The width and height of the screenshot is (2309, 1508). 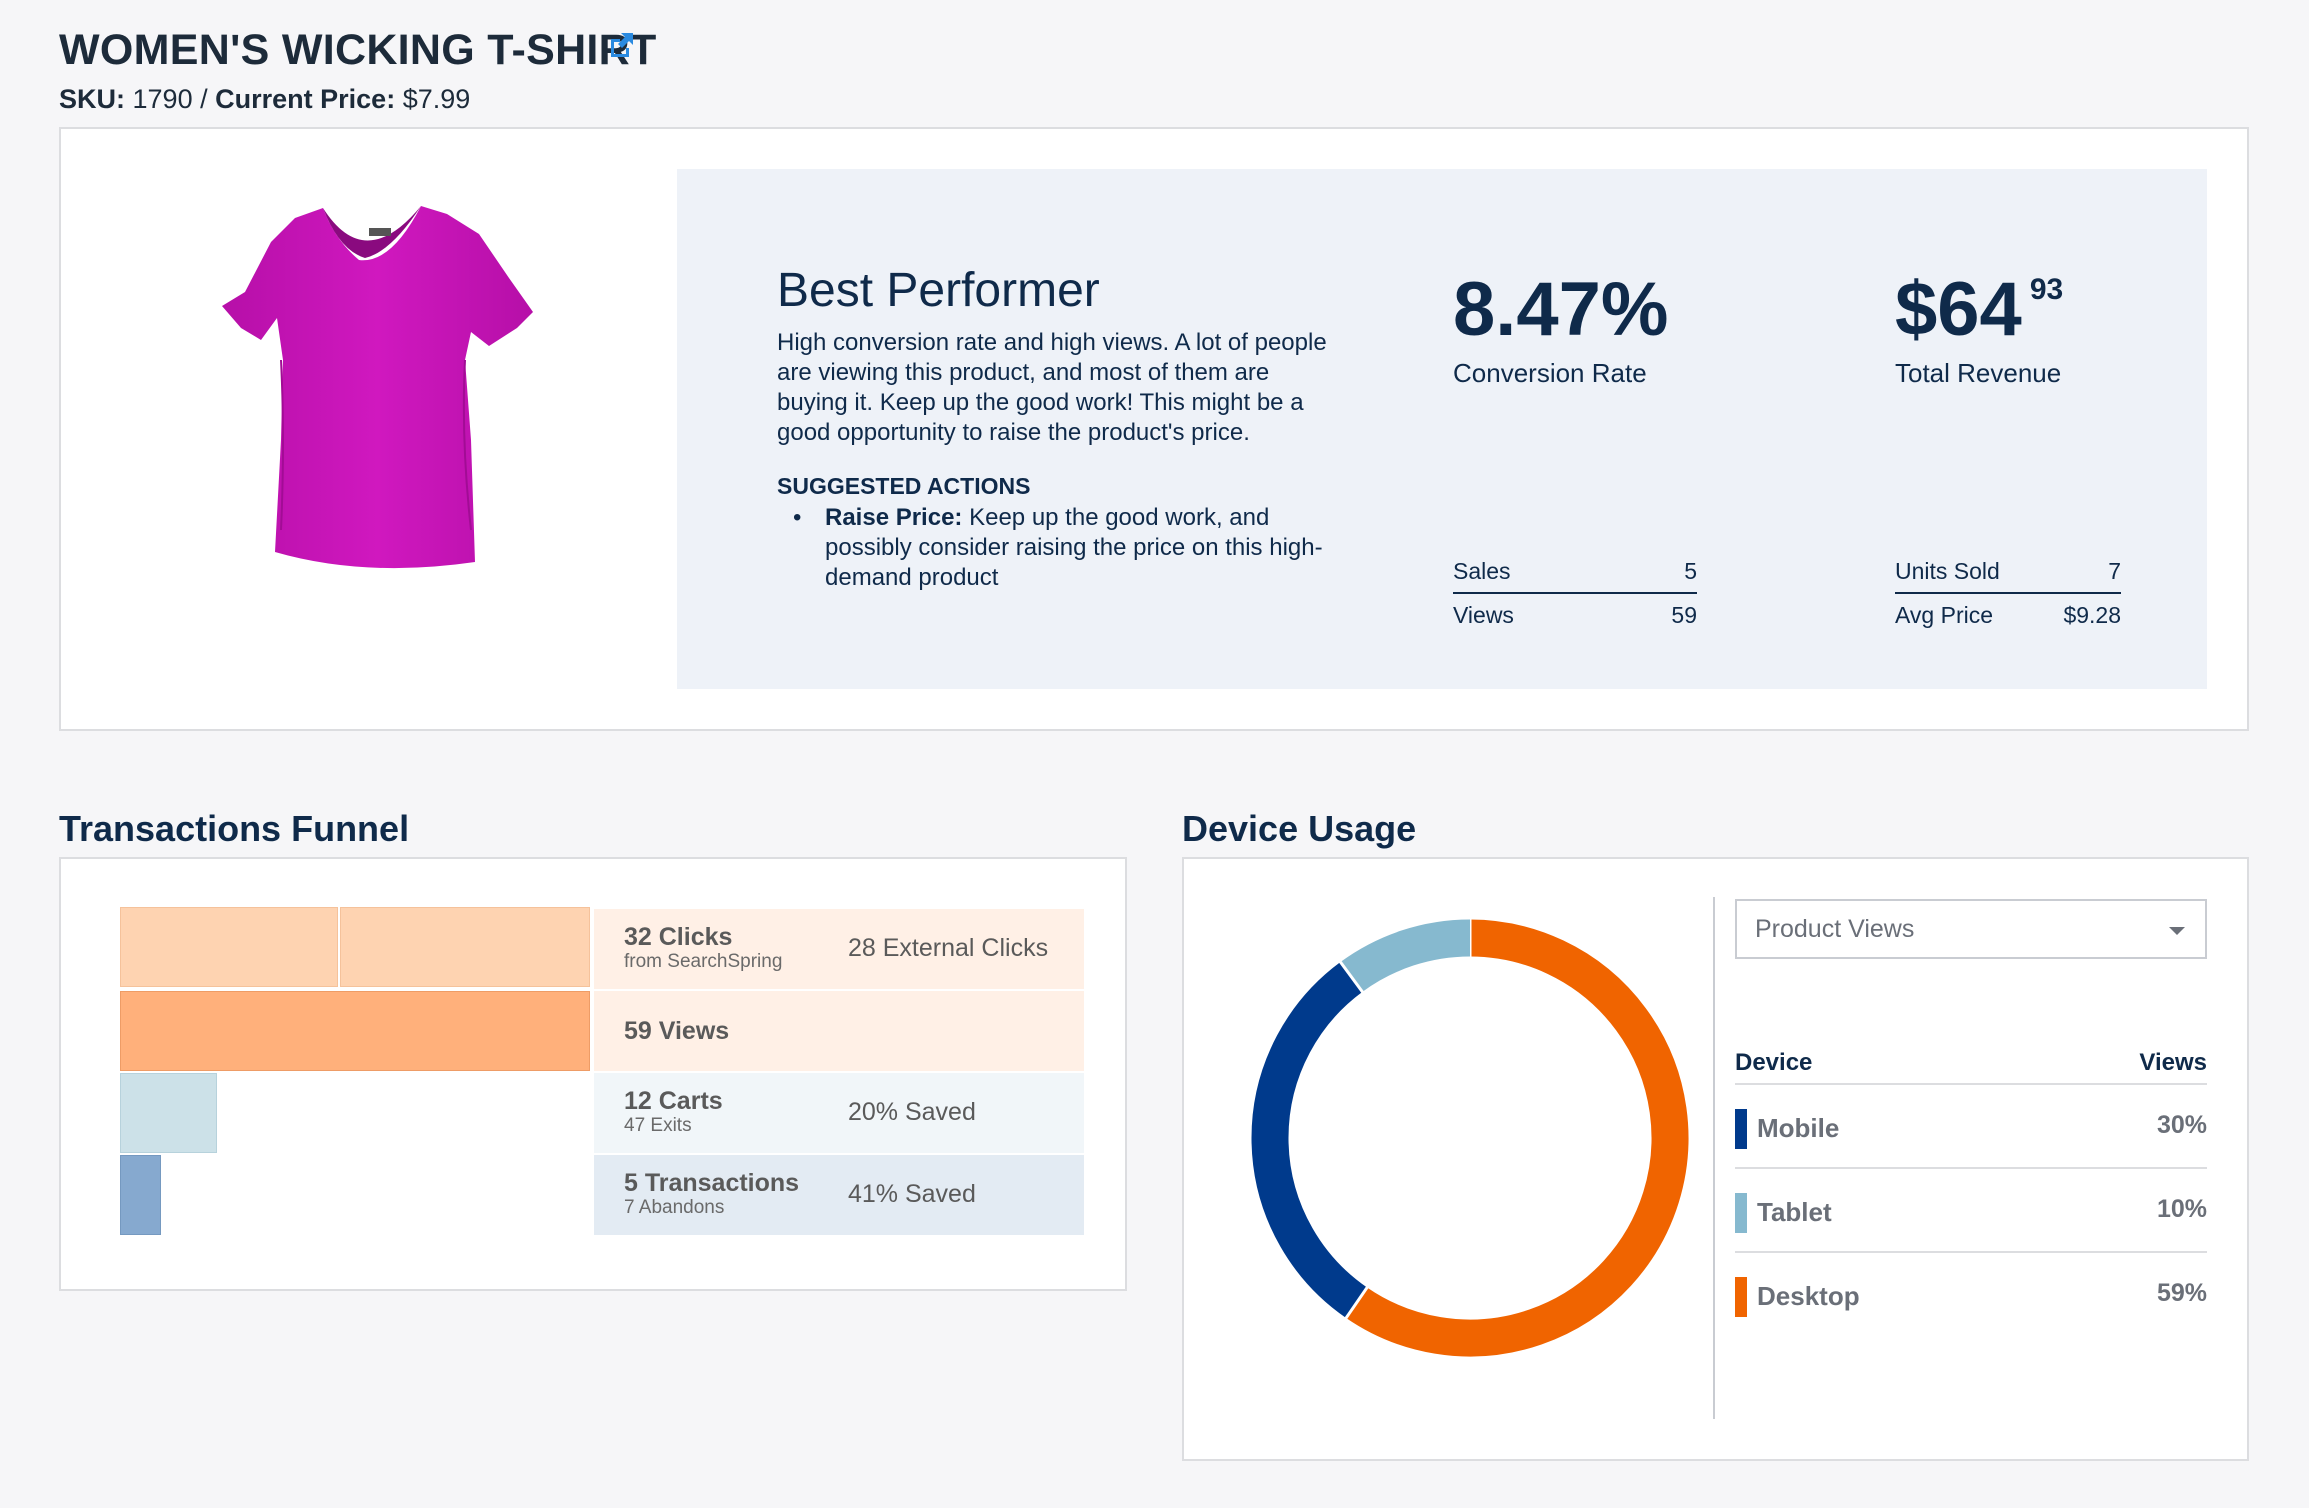 I want to click on device-name: Mobile, so click(x=1798, y=1128).